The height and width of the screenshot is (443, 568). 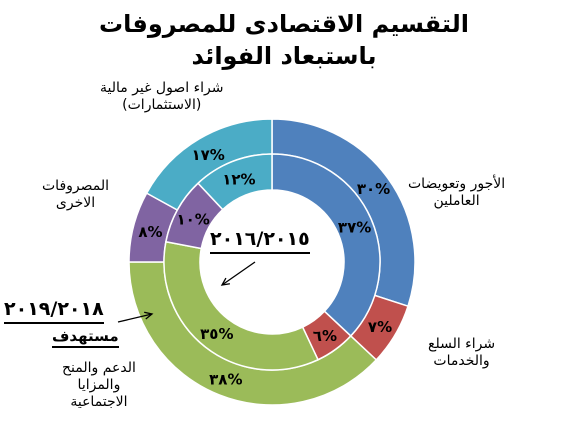 What do you see at coordinates (456, 201) in the screenshot?
I see `category-label-line: العاملين` at bounding box center [456, 201].